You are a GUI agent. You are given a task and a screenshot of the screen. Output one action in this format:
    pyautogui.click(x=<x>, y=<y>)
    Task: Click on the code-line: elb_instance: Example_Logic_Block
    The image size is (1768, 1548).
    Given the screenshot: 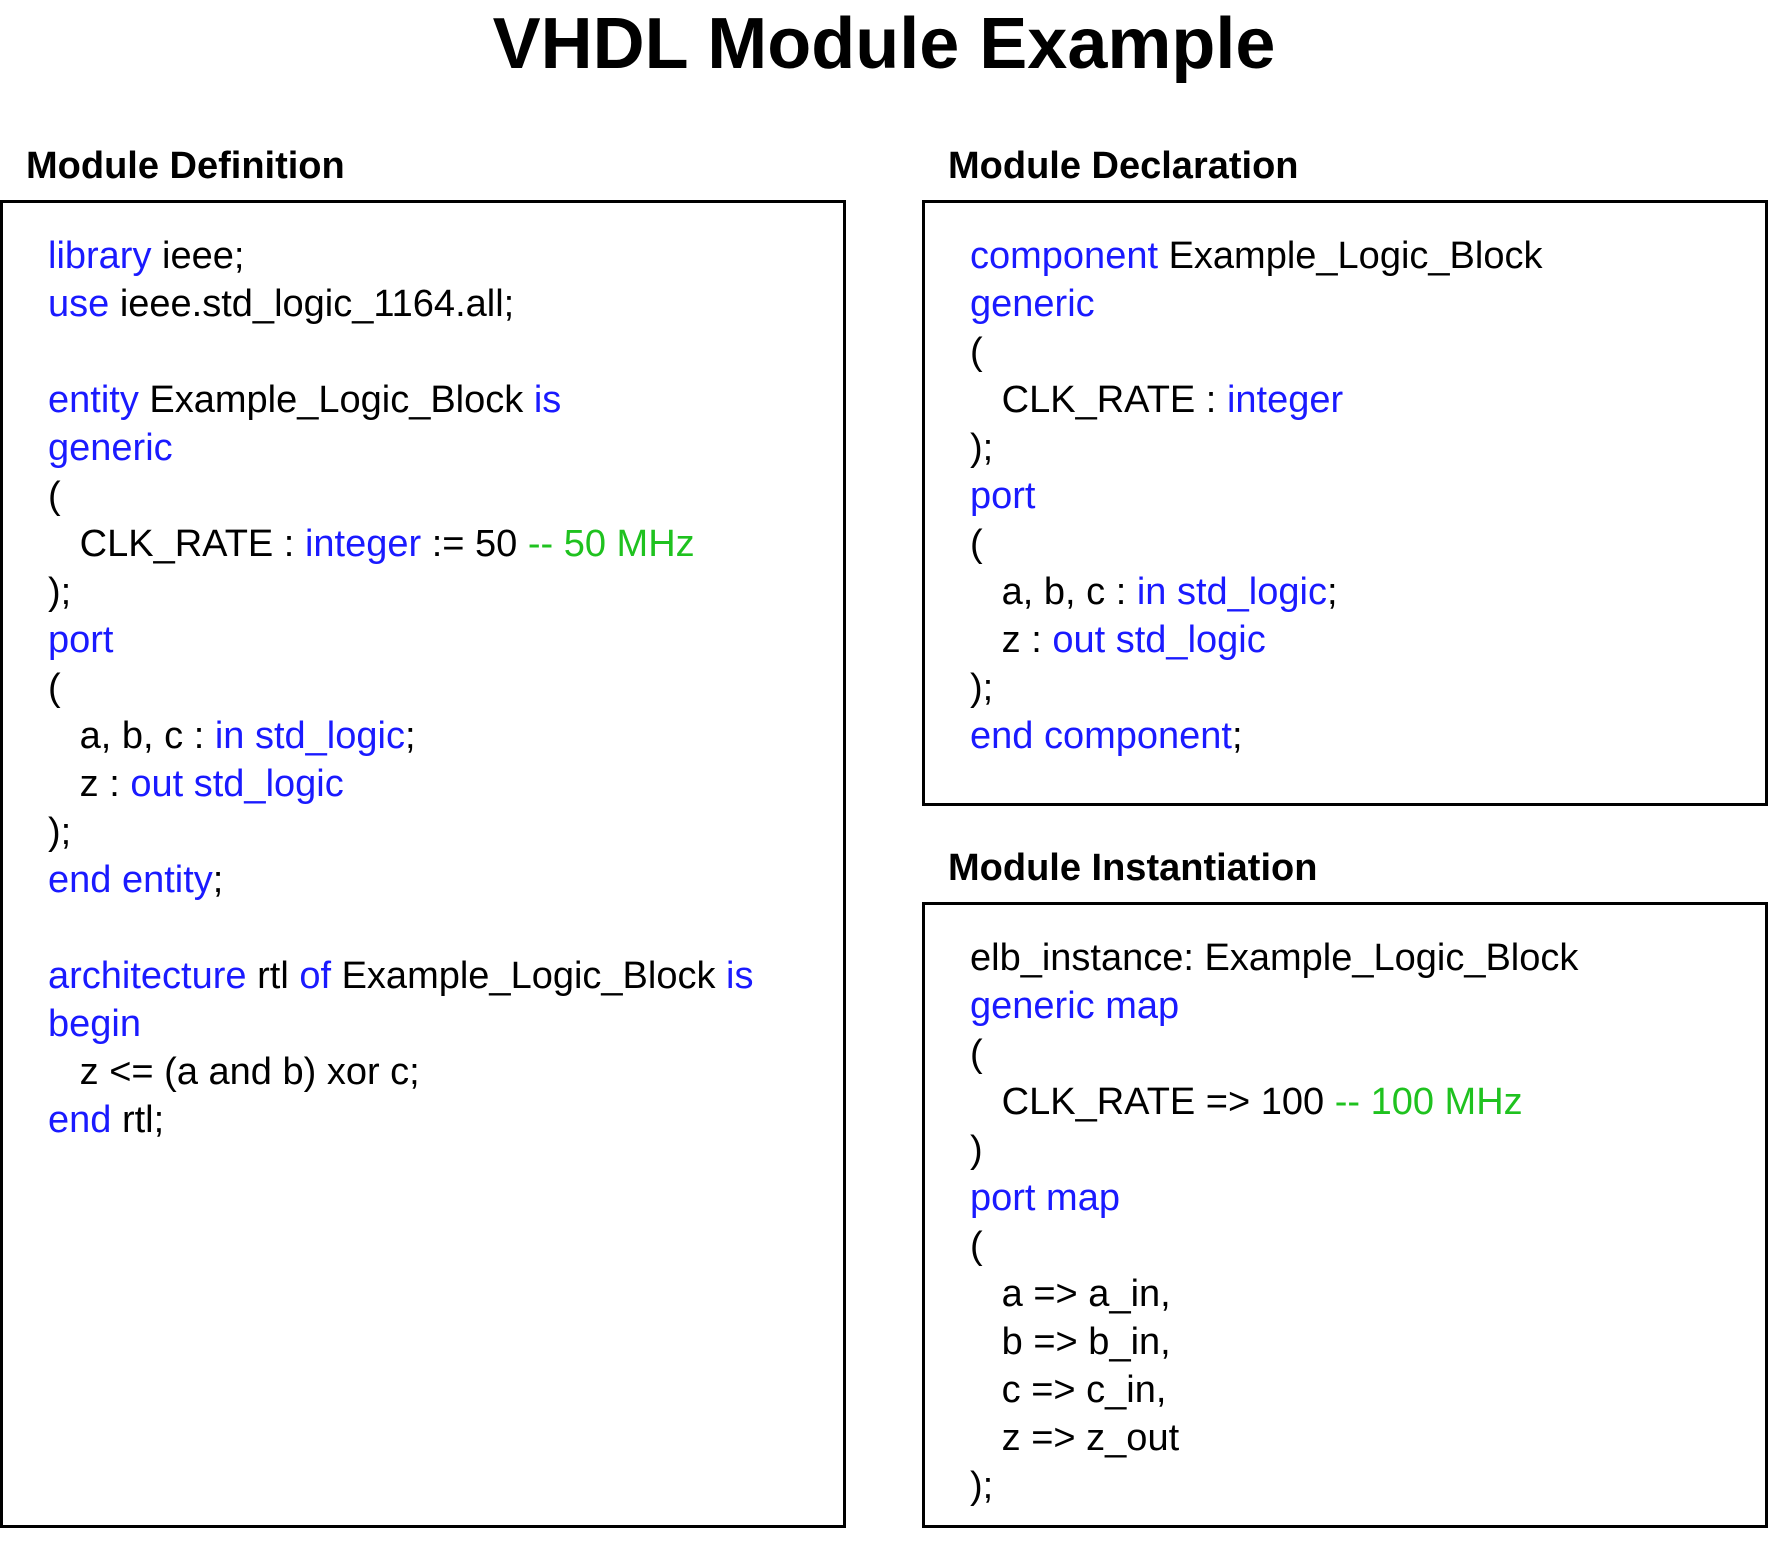 What is the action you would take?
    pyautogui.click(x=1274, y=958)
    